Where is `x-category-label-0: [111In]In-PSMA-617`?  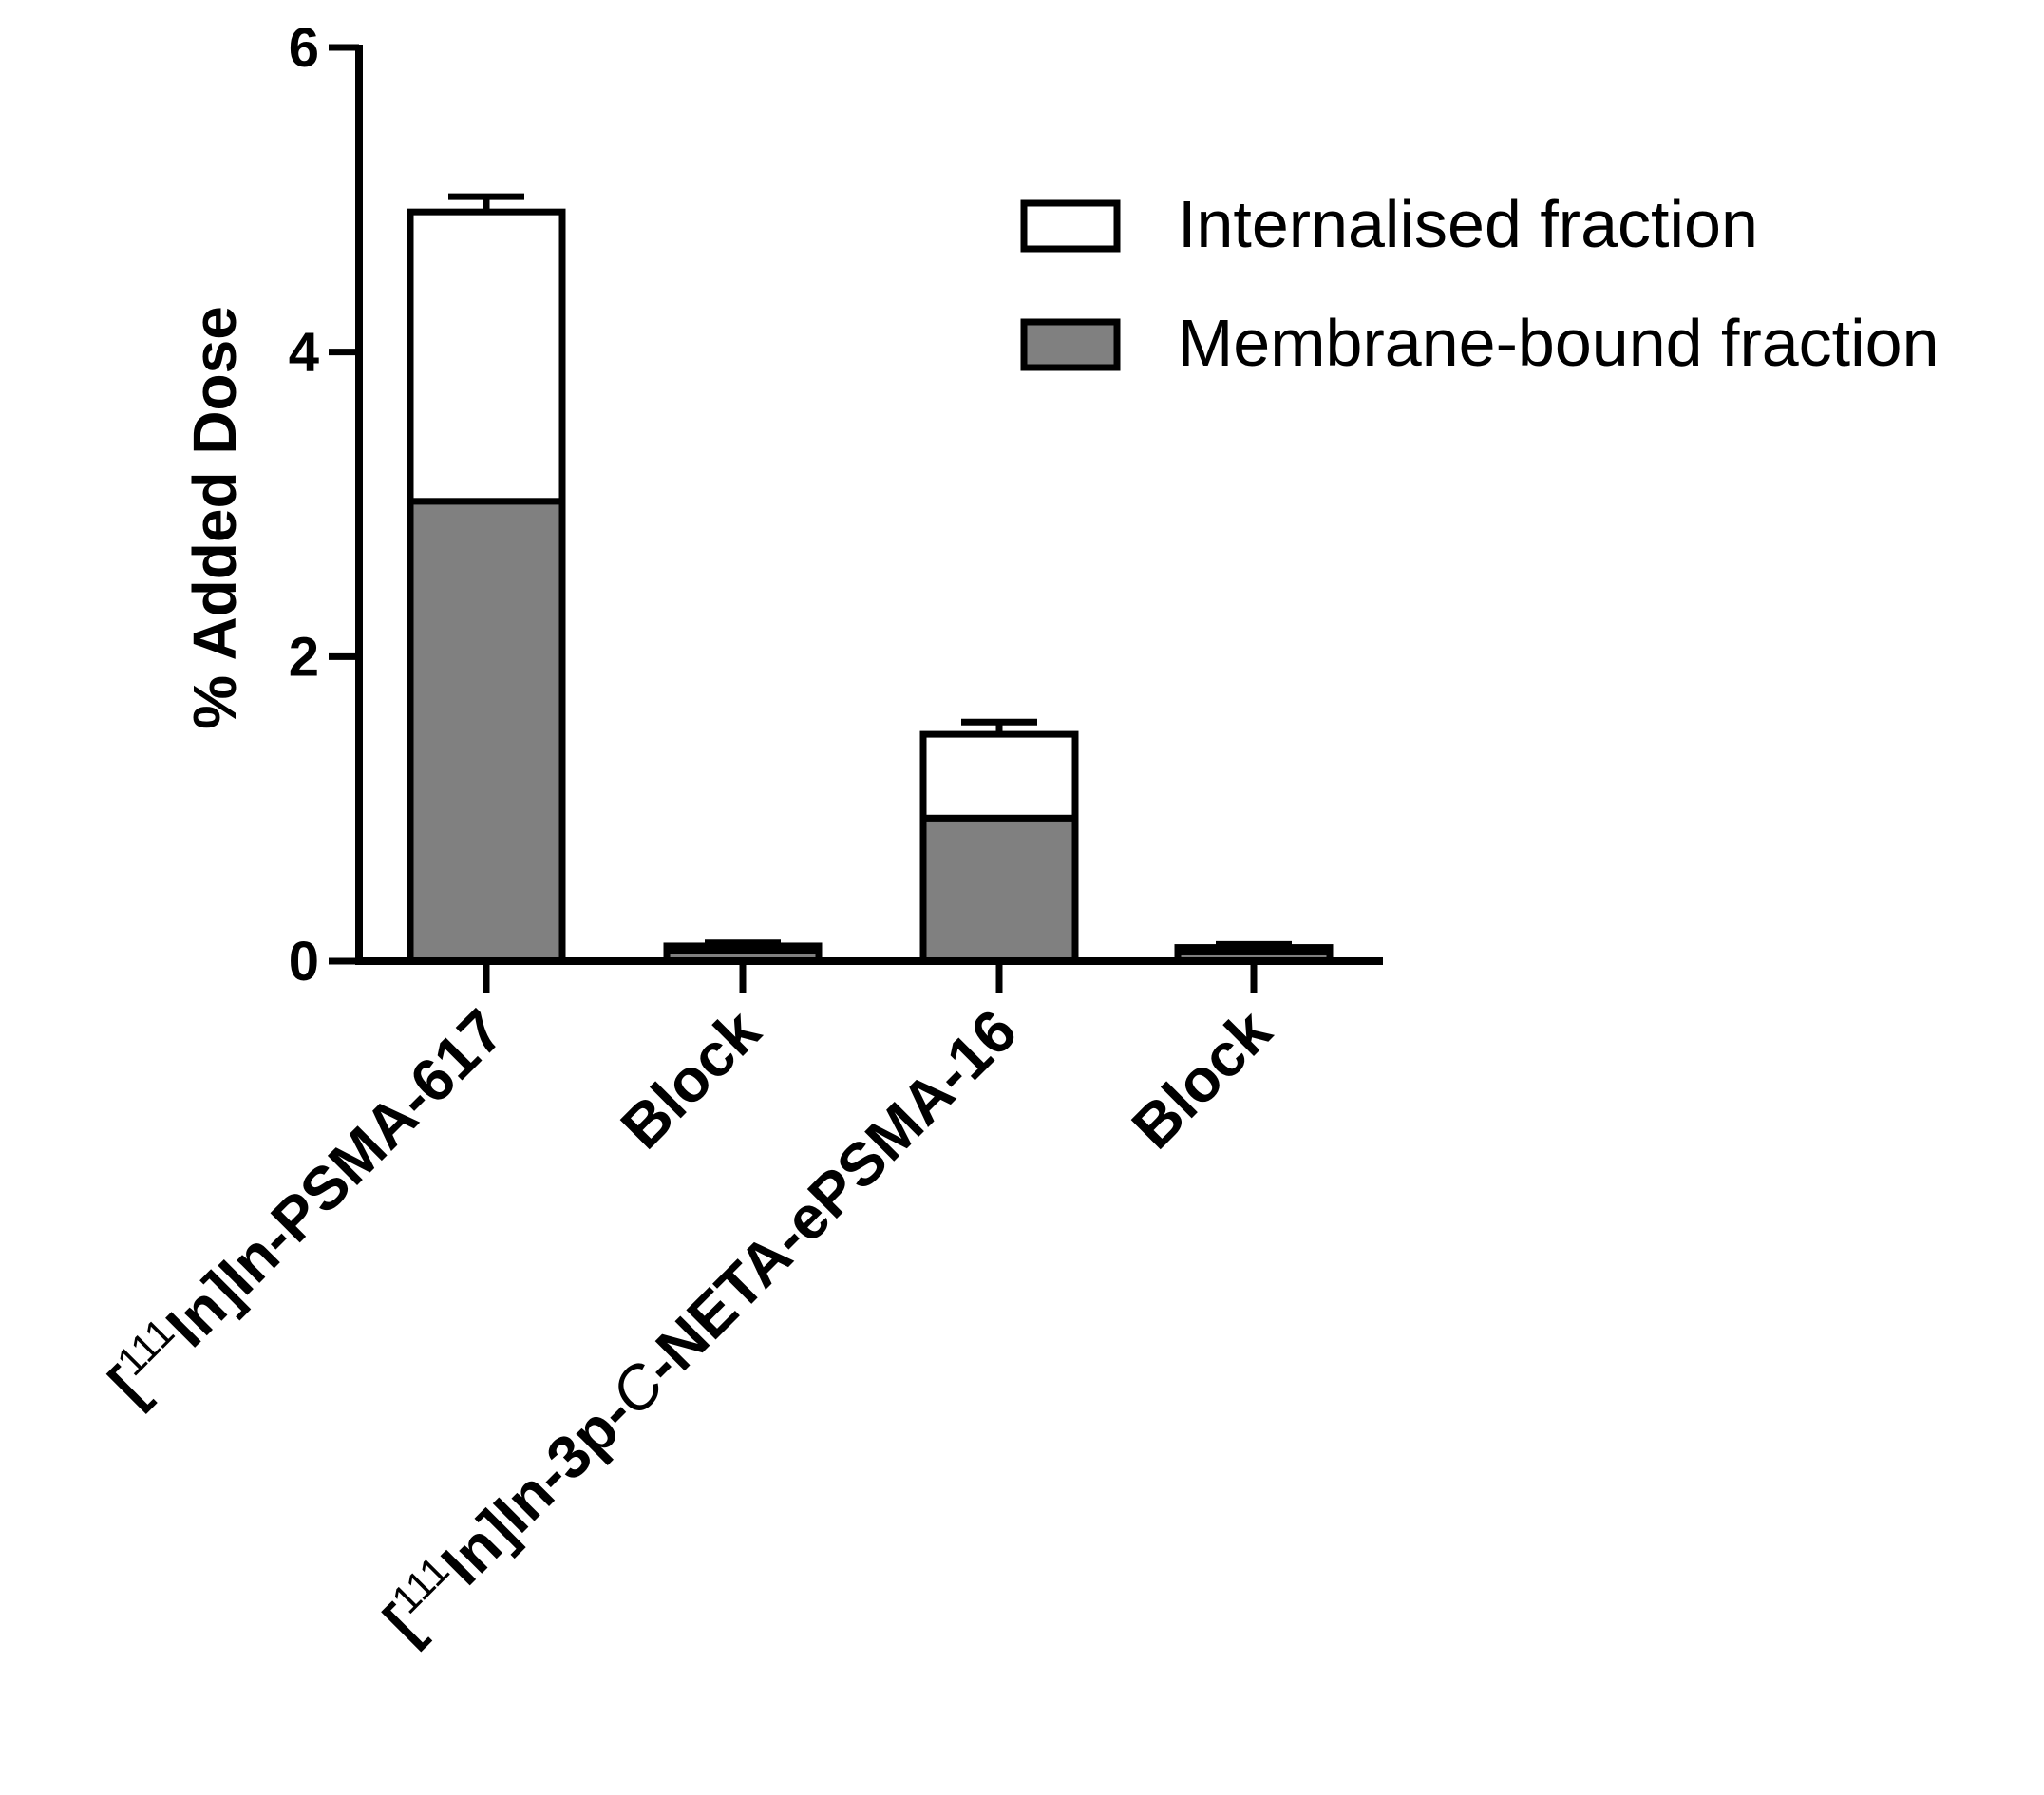
x-category-label-0: [111In]In-PSMA-617 is located at coordinates (304, 1206).